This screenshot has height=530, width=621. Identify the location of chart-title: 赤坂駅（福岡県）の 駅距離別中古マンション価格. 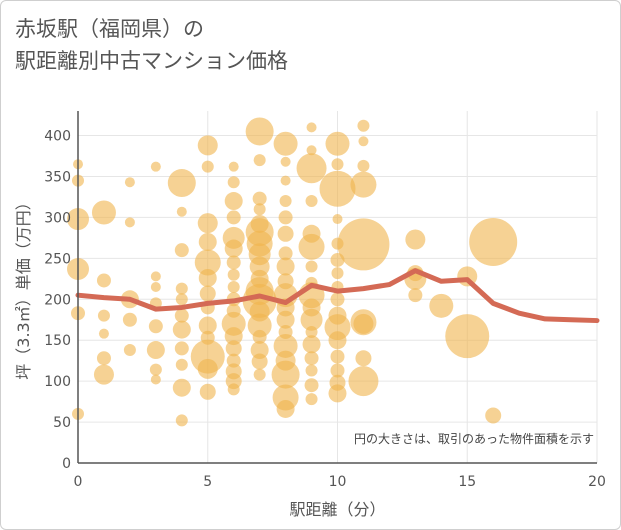
(151, 45).